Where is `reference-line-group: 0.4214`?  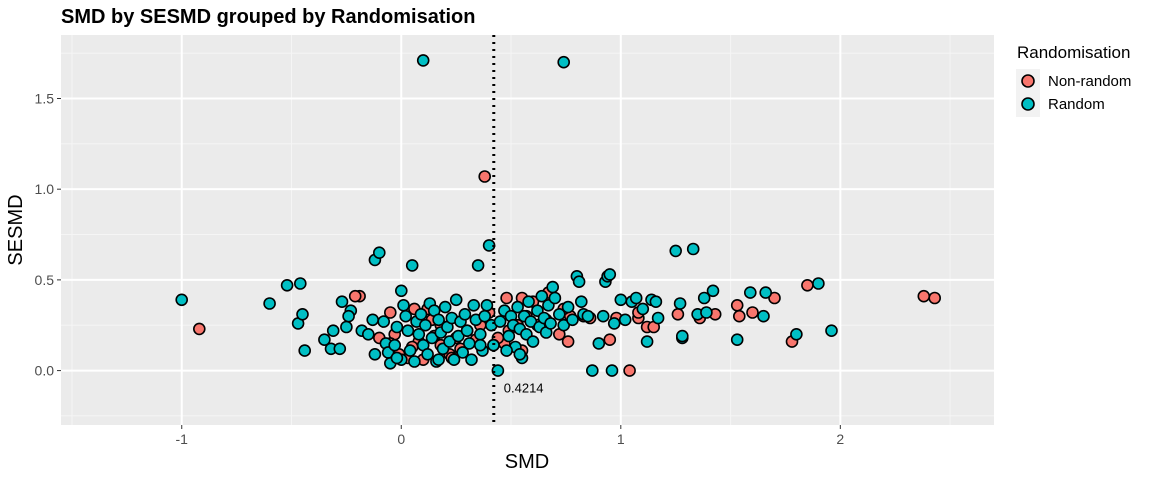
reference-line-group: 0.4214 is located at coordinates (518, 230).